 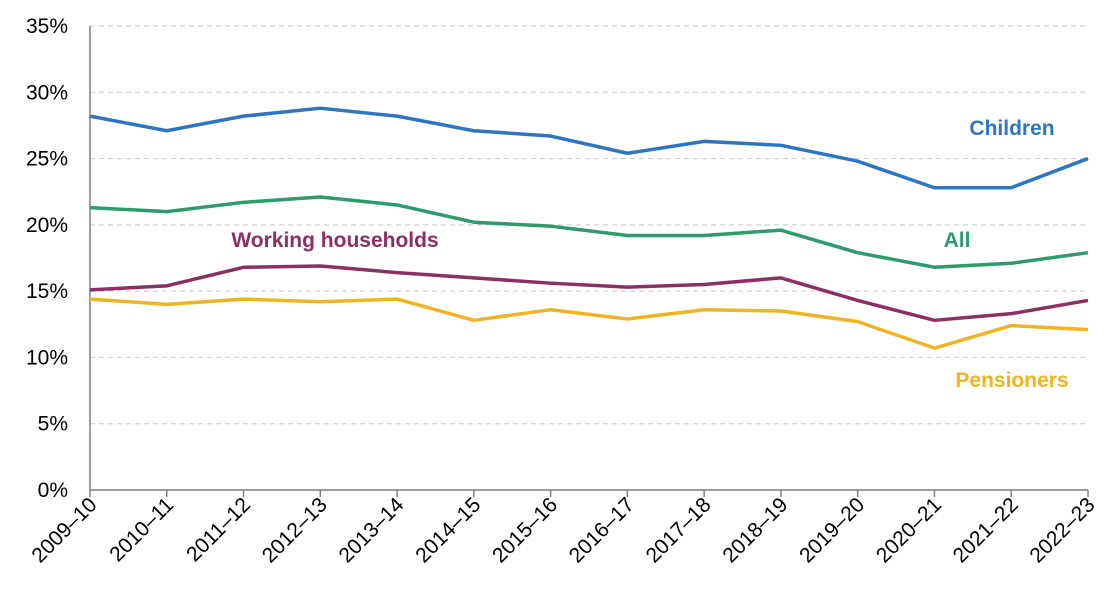 I want to click on x-tick-label: 2014–15, so click(x=448, y=530).